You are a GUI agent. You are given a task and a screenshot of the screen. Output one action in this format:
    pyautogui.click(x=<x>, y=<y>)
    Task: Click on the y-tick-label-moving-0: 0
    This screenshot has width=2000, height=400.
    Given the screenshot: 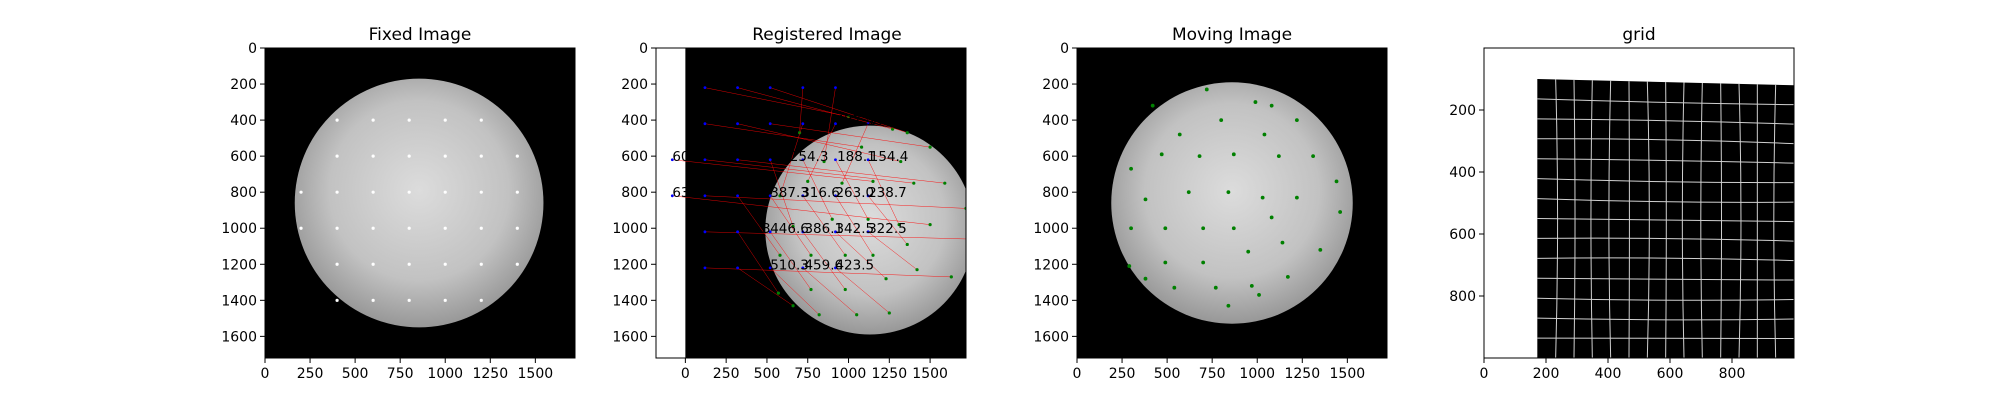 What is the action you would take?
    pyautogui.click(x=1064, y=49)
    